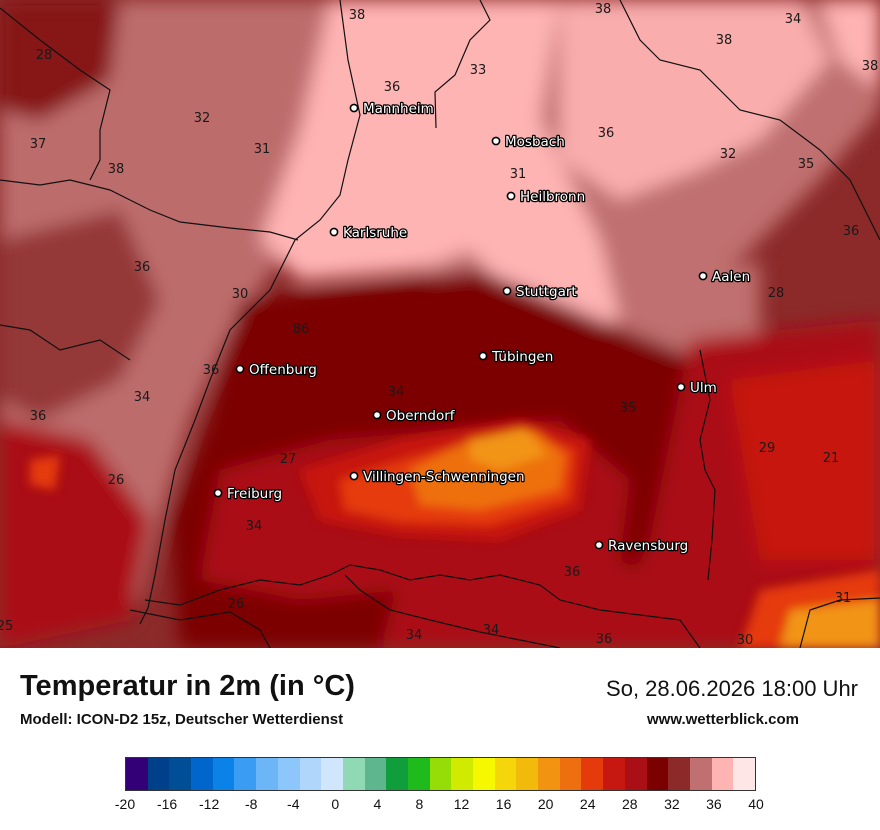 This screenshot has width=880, height=830. I want to click on city-label: Ravensburg, so click(648, 546).